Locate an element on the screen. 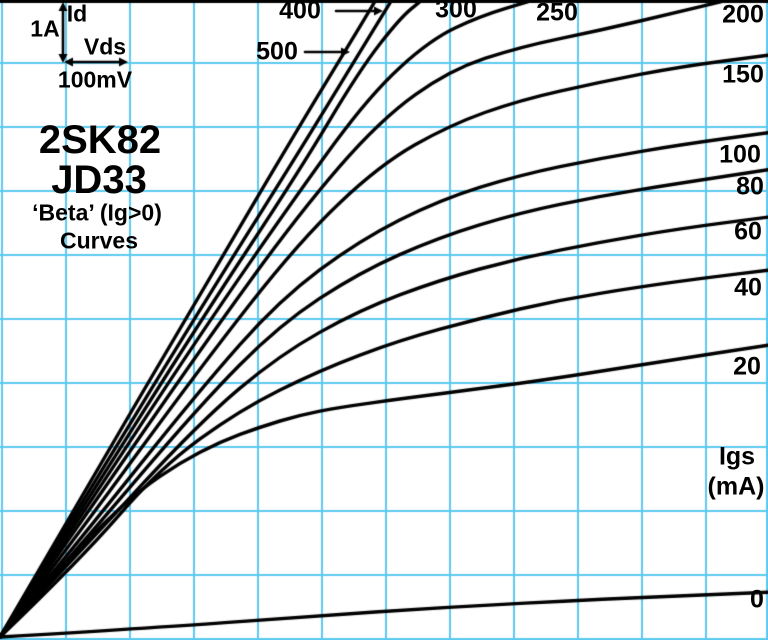  curve-label-100: 100 is located at coordinates (740, 154).